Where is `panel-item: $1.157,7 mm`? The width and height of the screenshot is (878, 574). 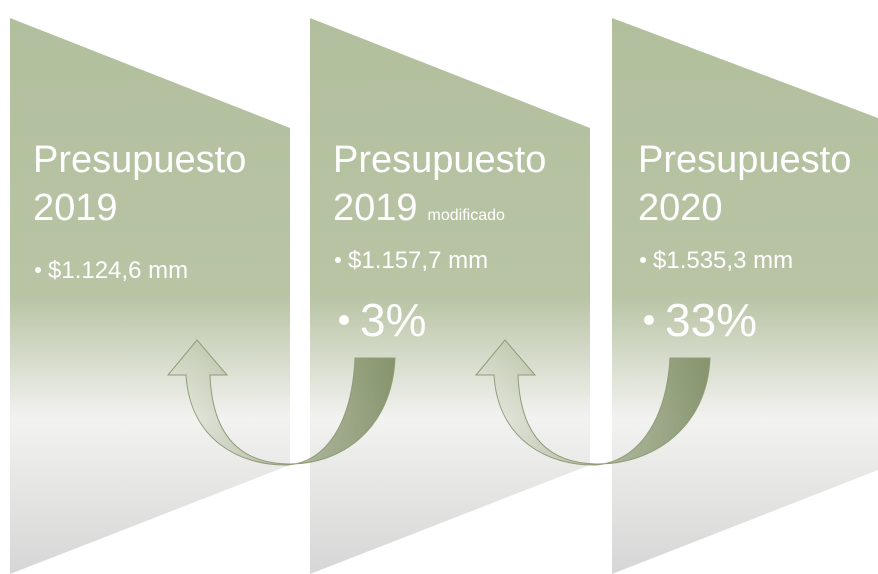 panel-item: $1.157,7 mm is located at coordinates (418, 260).